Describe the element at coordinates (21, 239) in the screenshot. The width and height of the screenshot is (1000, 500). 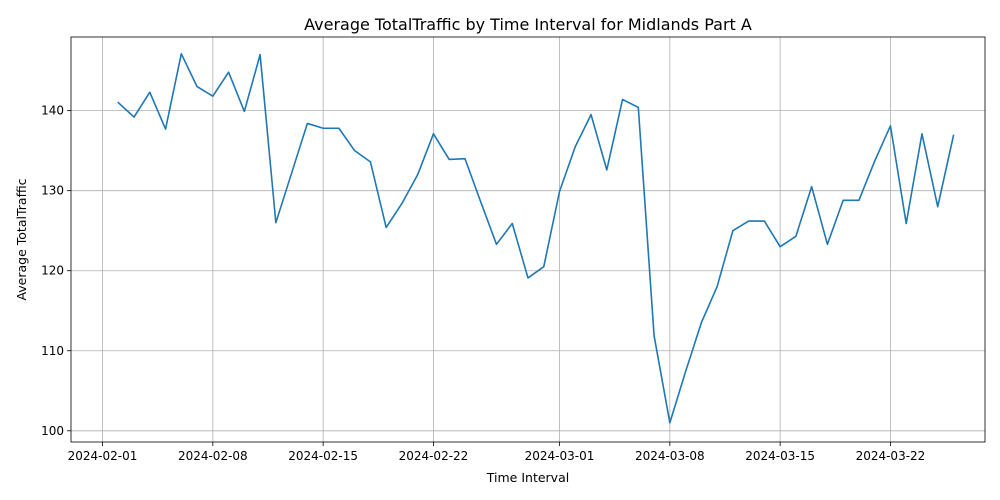
I see `y-axis-label: Average TotalTraffic` at that location.